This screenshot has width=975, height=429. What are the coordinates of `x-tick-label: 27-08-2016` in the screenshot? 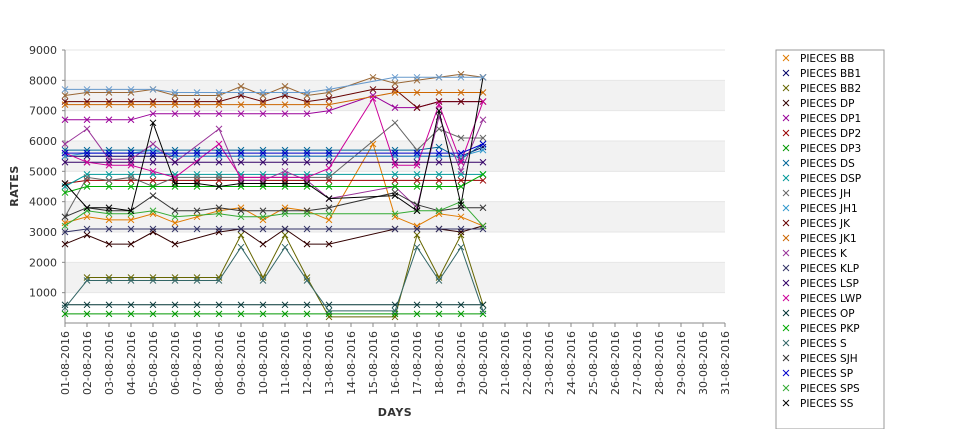 It's located at (637, 363).